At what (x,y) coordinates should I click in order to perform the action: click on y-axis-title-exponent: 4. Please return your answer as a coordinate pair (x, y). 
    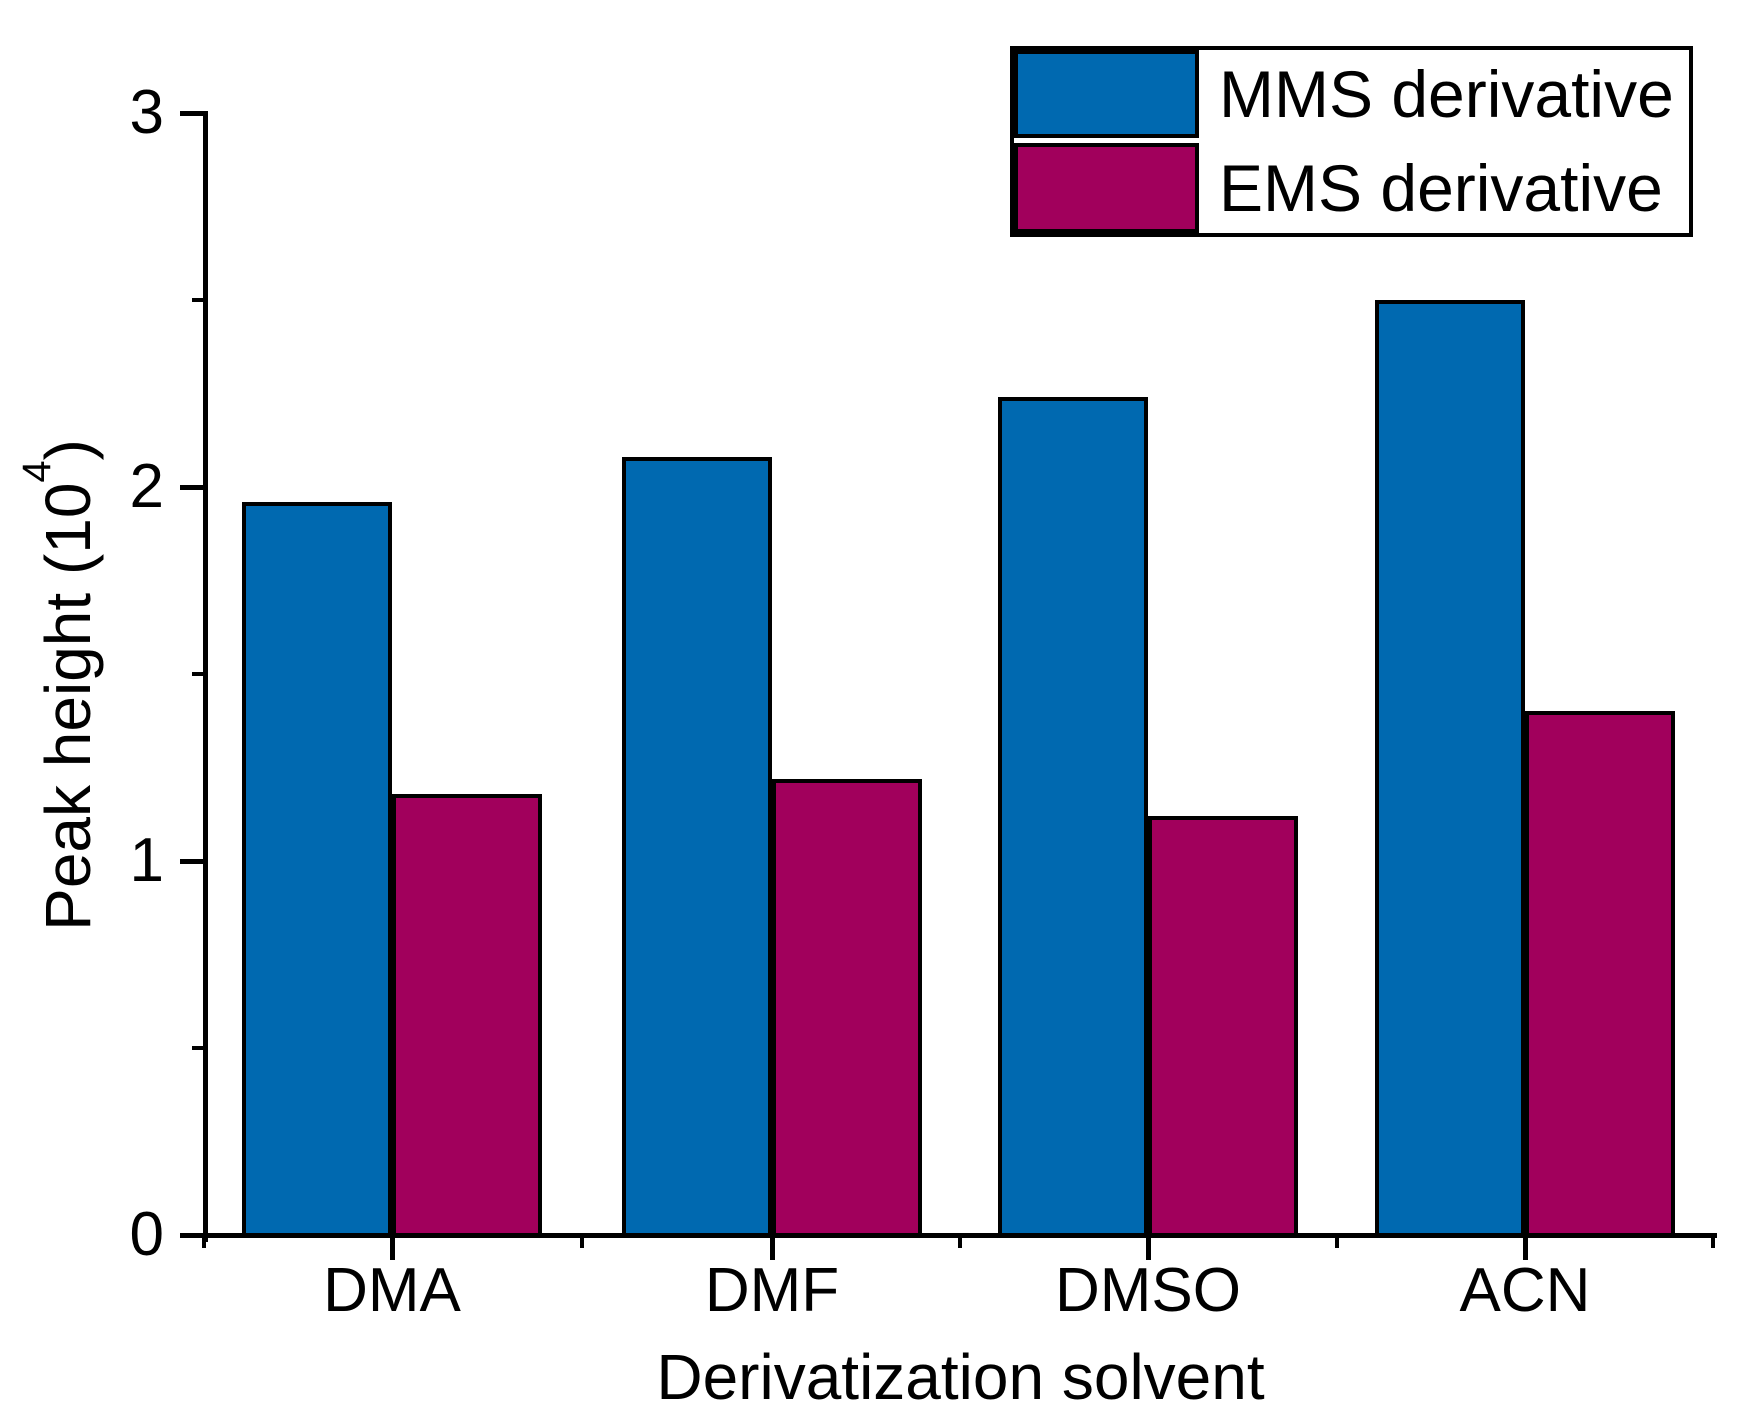
    Looking at the image, I should click on (36, 471).